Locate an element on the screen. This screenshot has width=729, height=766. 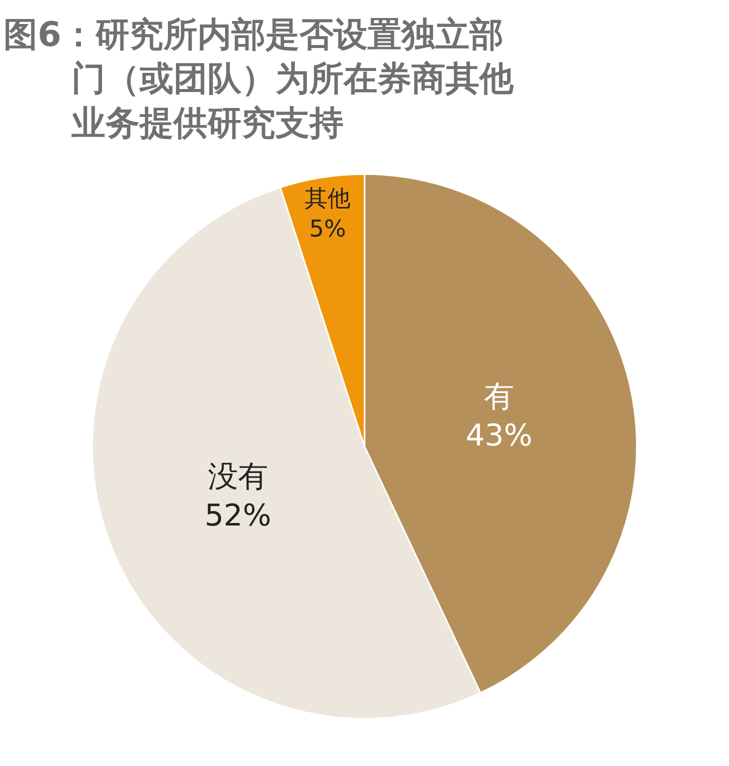
slice-label: 其他 is located at coordinates (327, 198).